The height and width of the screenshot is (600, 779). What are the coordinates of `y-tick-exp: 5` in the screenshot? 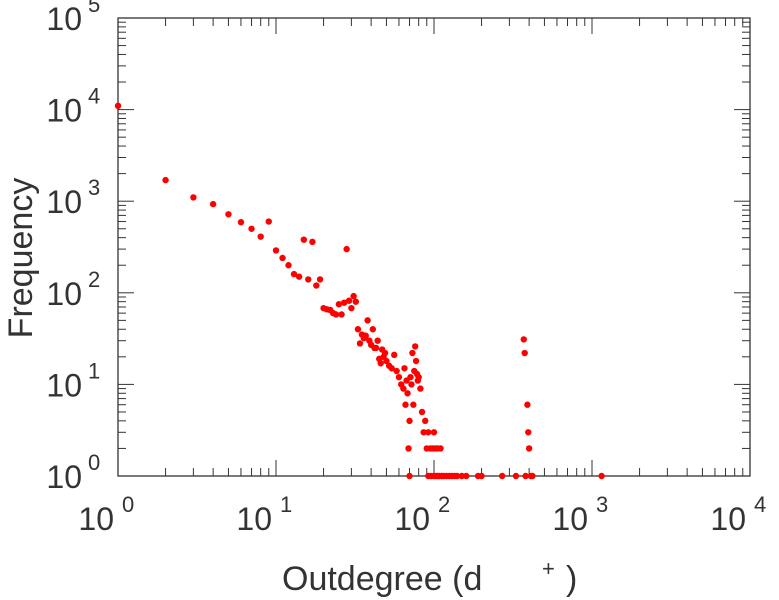 It's located at (94, 8).